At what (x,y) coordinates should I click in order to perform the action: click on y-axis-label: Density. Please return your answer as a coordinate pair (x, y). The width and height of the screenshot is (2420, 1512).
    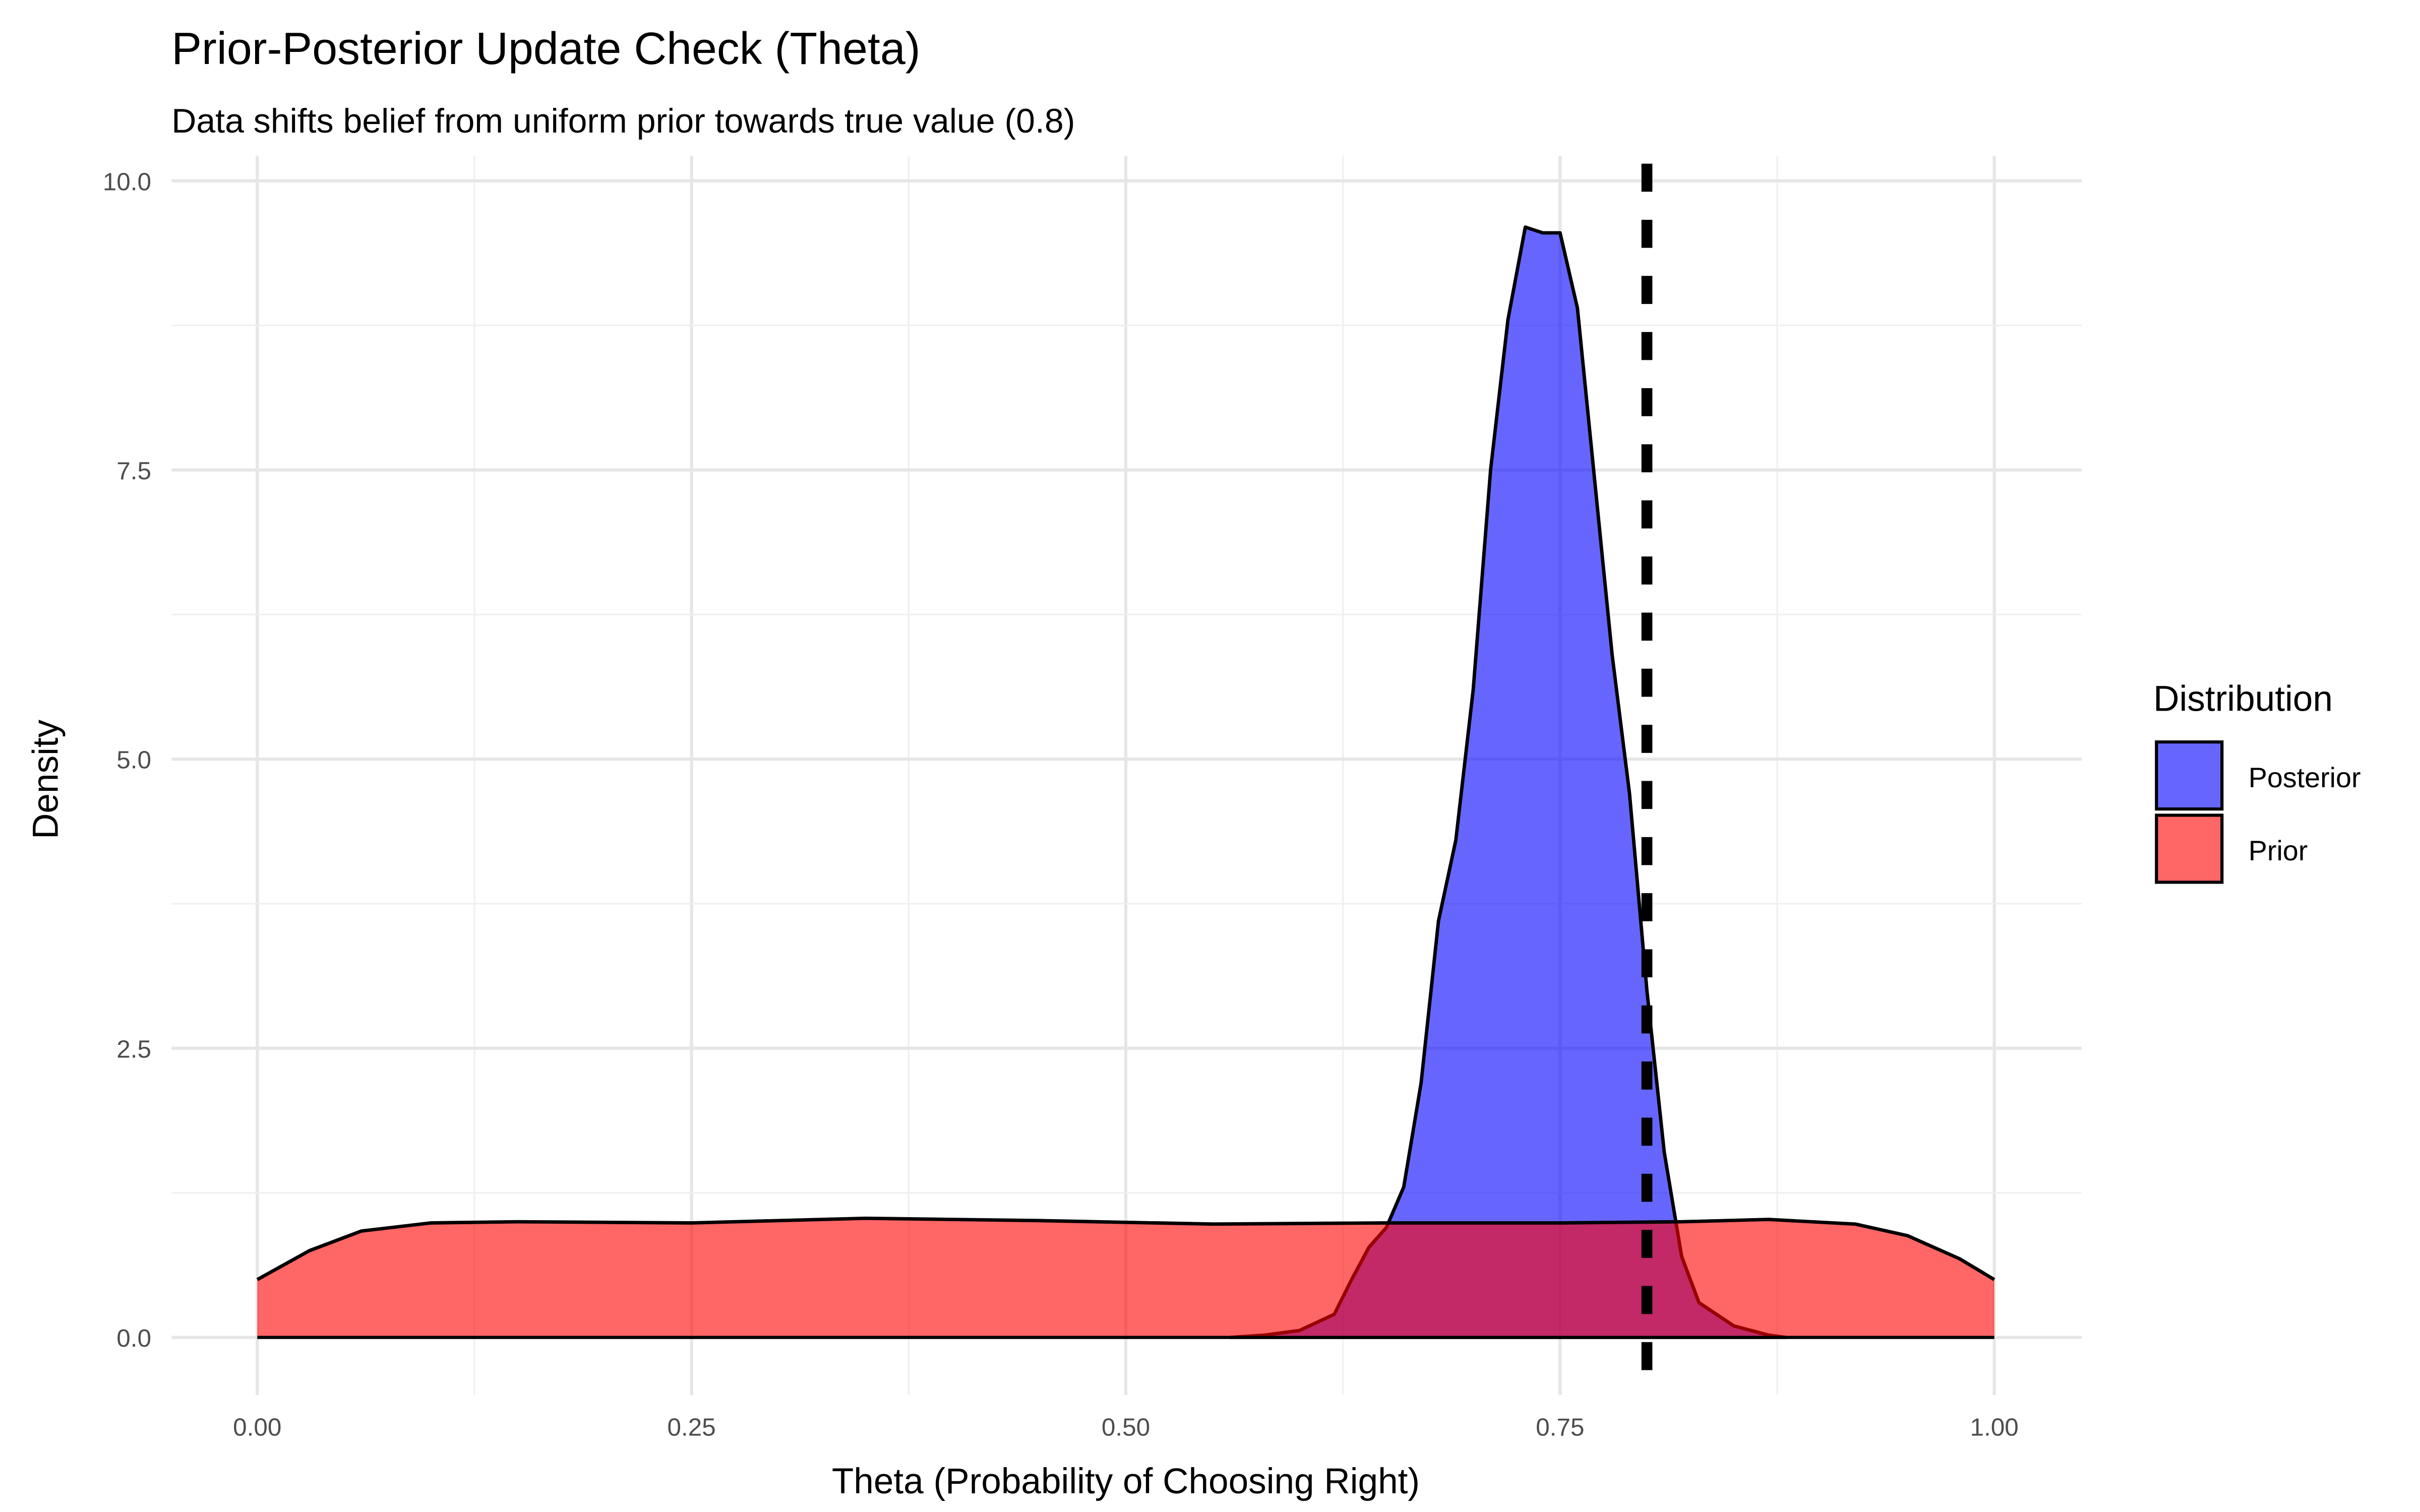
    Looking at the image, I should click on (46, 779).